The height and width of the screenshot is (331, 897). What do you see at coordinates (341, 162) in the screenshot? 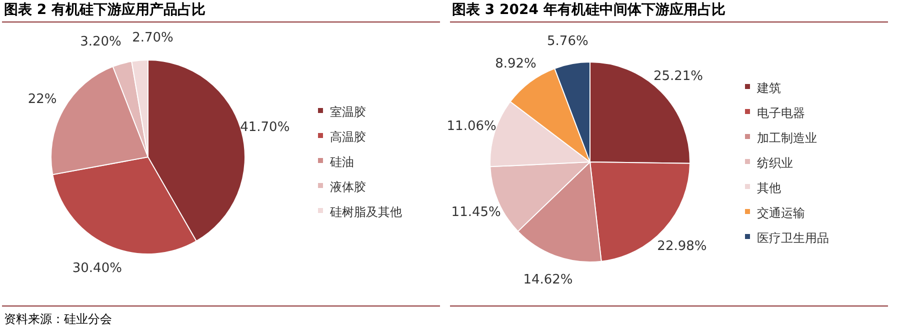
I see `legend-label: 硅油` at bounding box center [341, 162].